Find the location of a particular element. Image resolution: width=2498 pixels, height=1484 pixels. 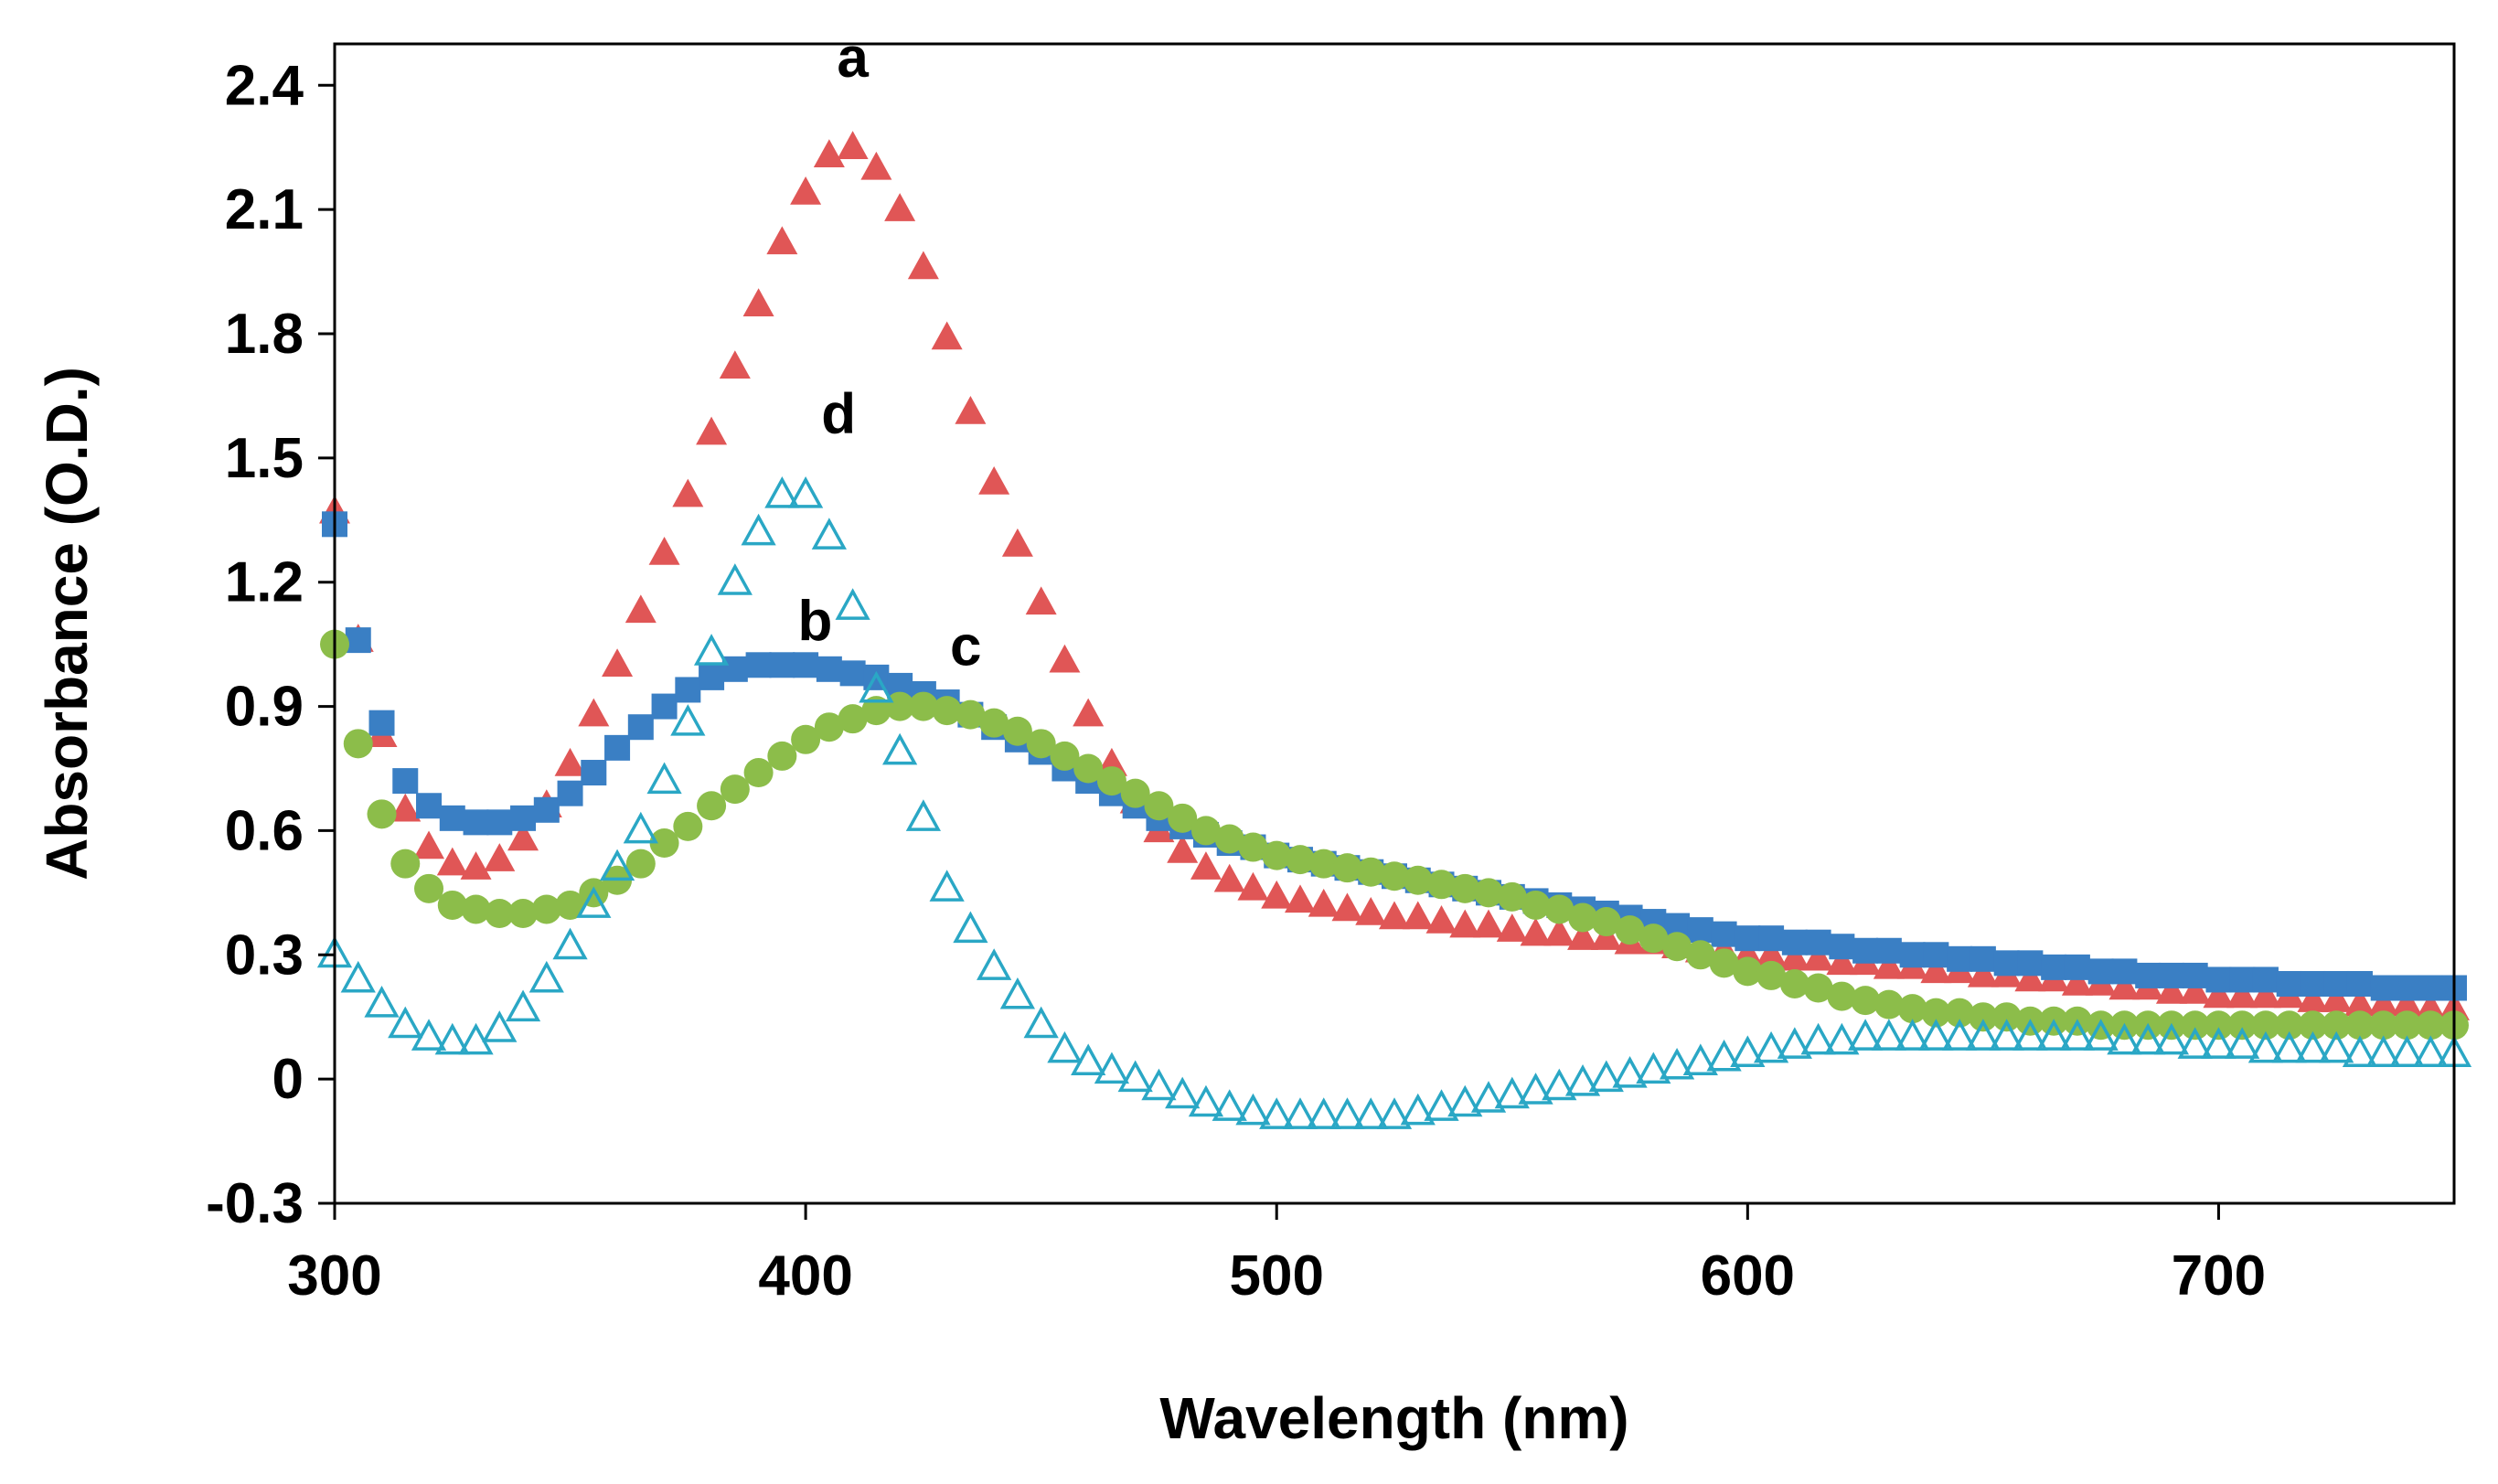

x-axis-title: Wavelength (nm) is located at coordinates (1393, 1418).